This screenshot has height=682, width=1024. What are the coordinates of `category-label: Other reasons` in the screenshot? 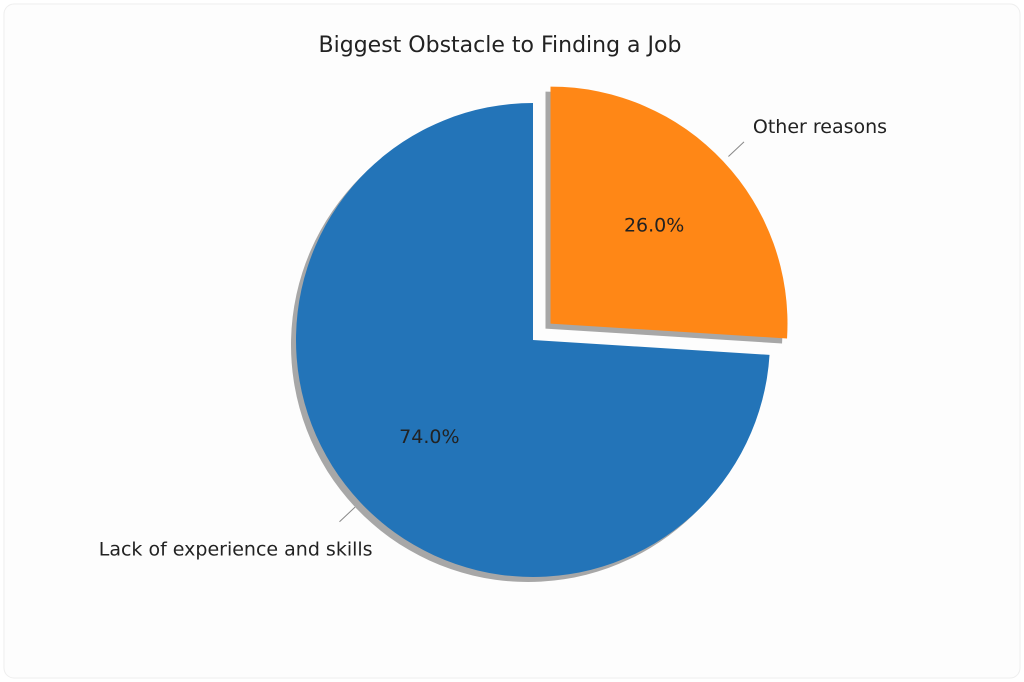 It's located at (820, 127).